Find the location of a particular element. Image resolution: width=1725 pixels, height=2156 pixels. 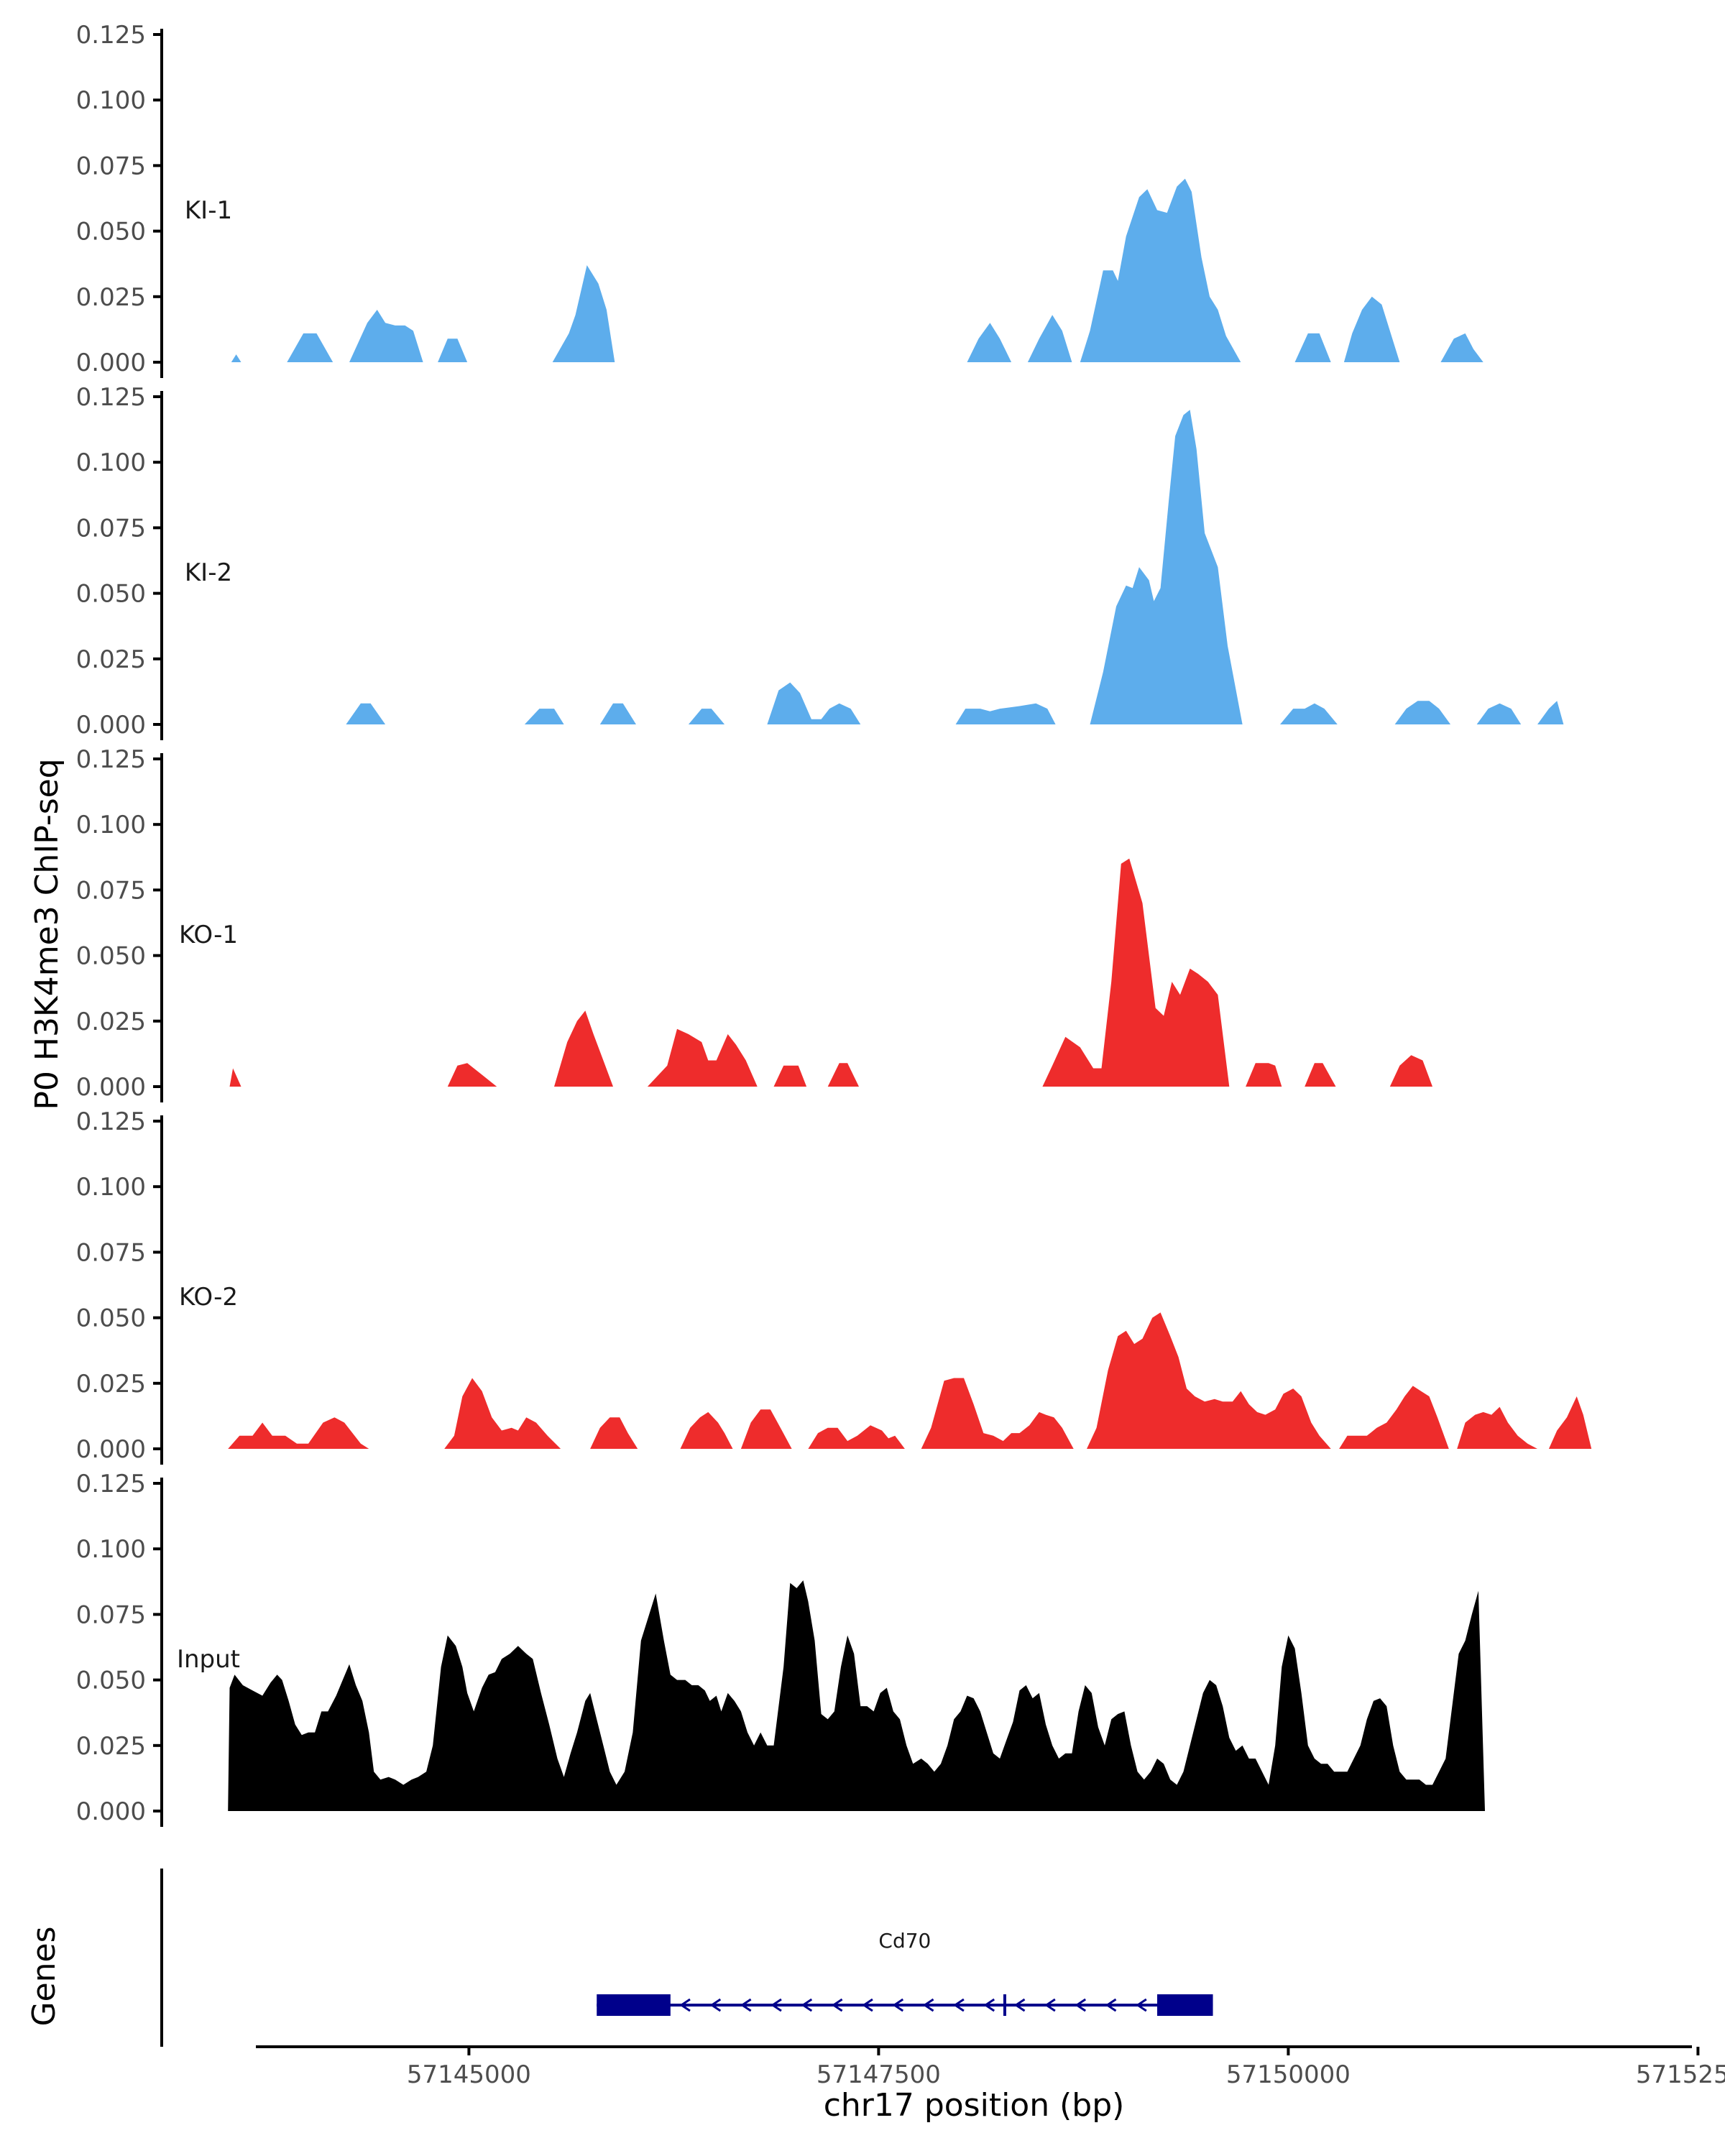

x-tick-label: 57145000 is located at coordinates (469, 2074).